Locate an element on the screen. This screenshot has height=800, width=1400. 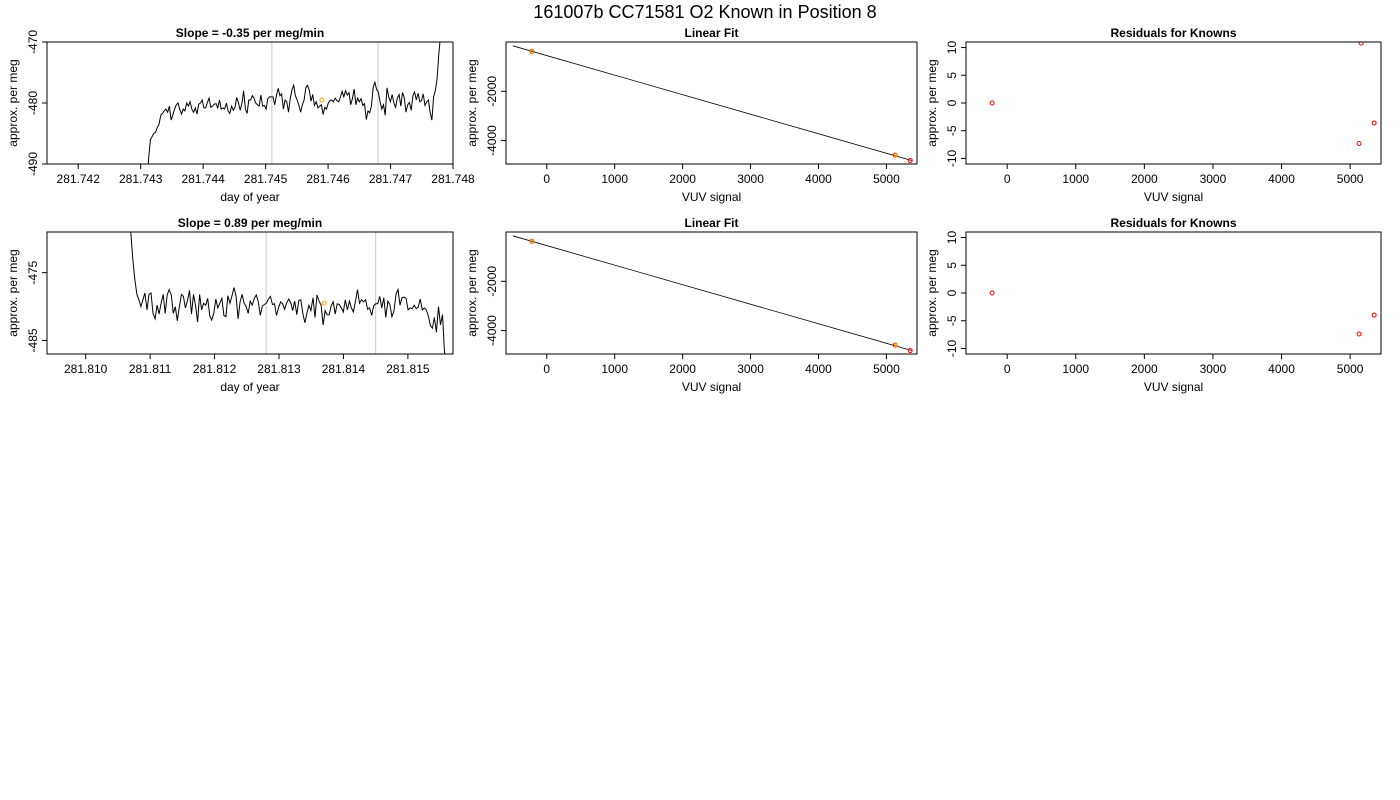
x-axis-label: day of year is located at coordinates (249, 387).